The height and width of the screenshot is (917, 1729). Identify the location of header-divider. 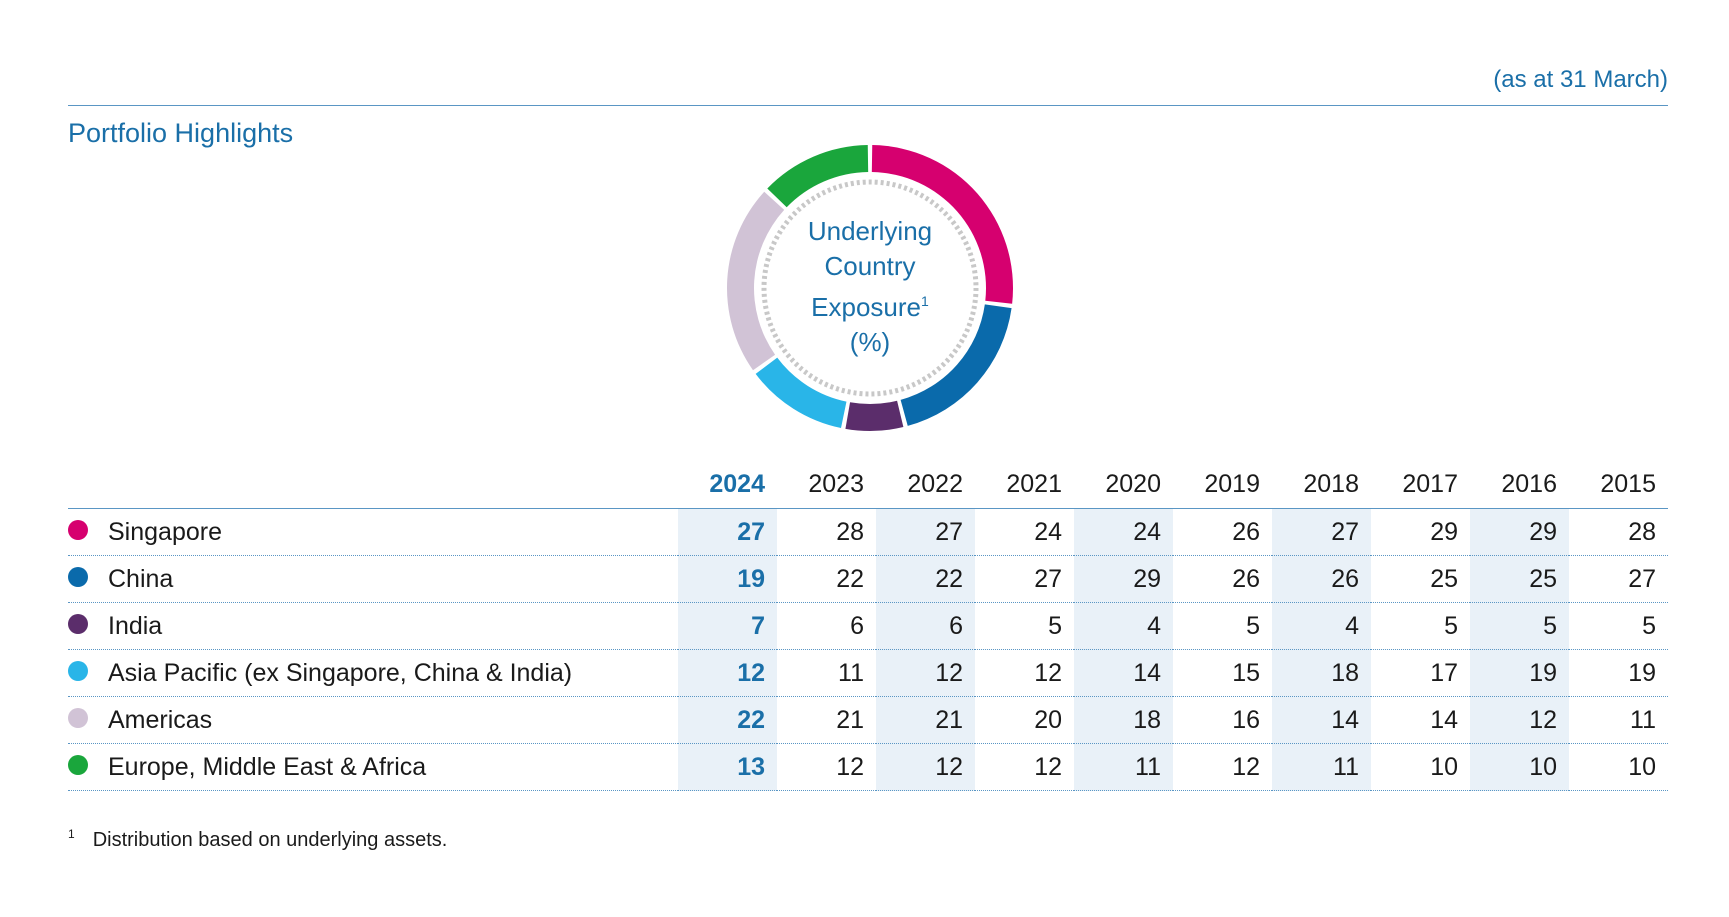
(868, 105).